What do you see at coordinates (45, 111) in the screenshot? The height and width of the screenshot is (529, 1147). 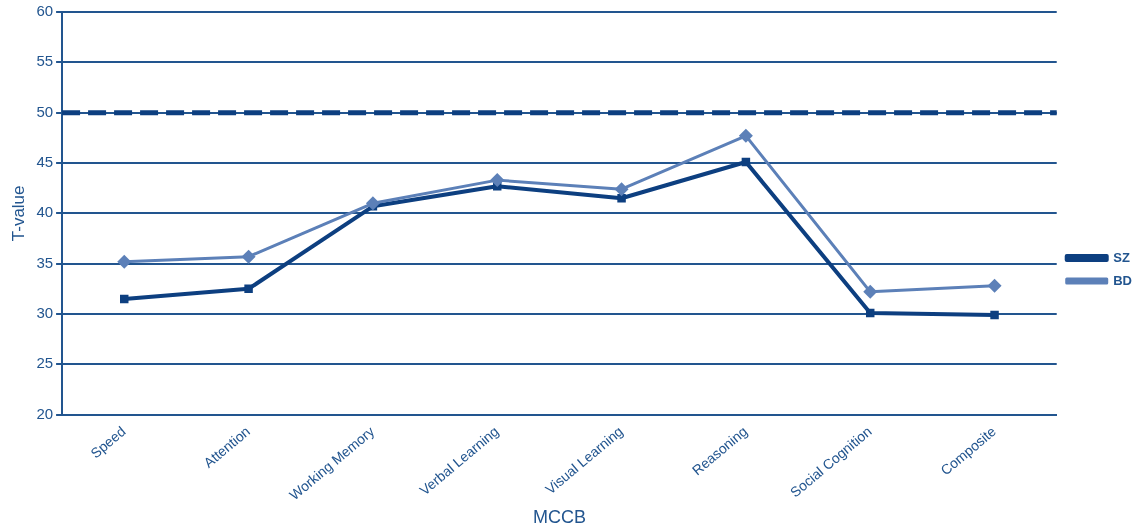 I see `y-tick-label: 50` at bounding box center [45, 111].